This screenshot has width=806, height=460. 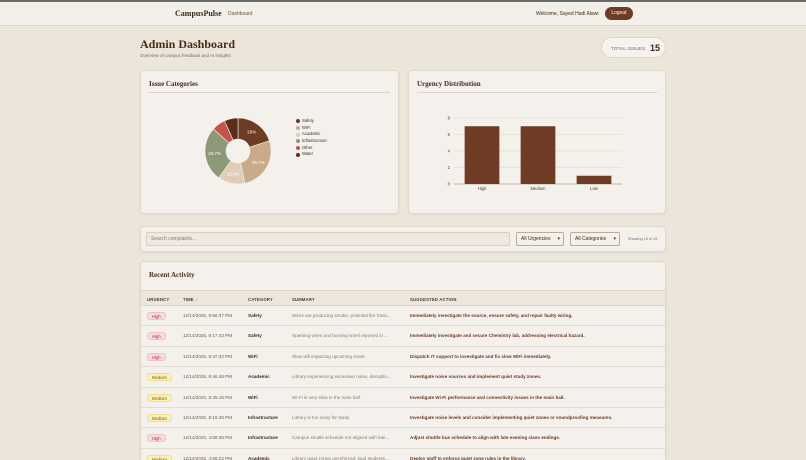 I want to click on urgency-filter-select: All Urgencies ▾, so click(x=540, y=239).